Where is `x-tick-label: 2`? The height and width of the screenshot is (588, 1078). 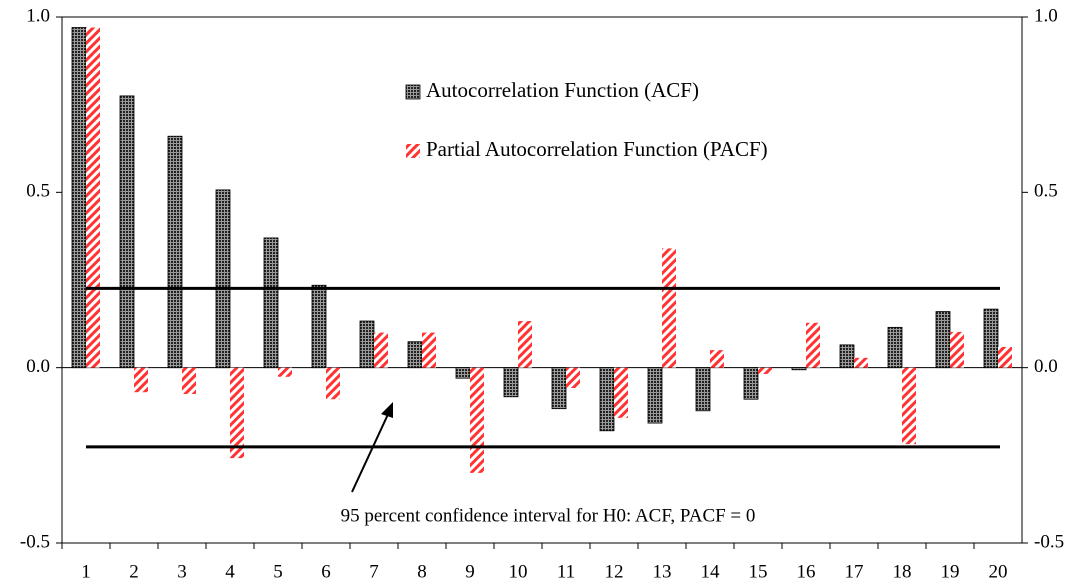
x-tick-label: 2 is located at coordinates (134, 571).